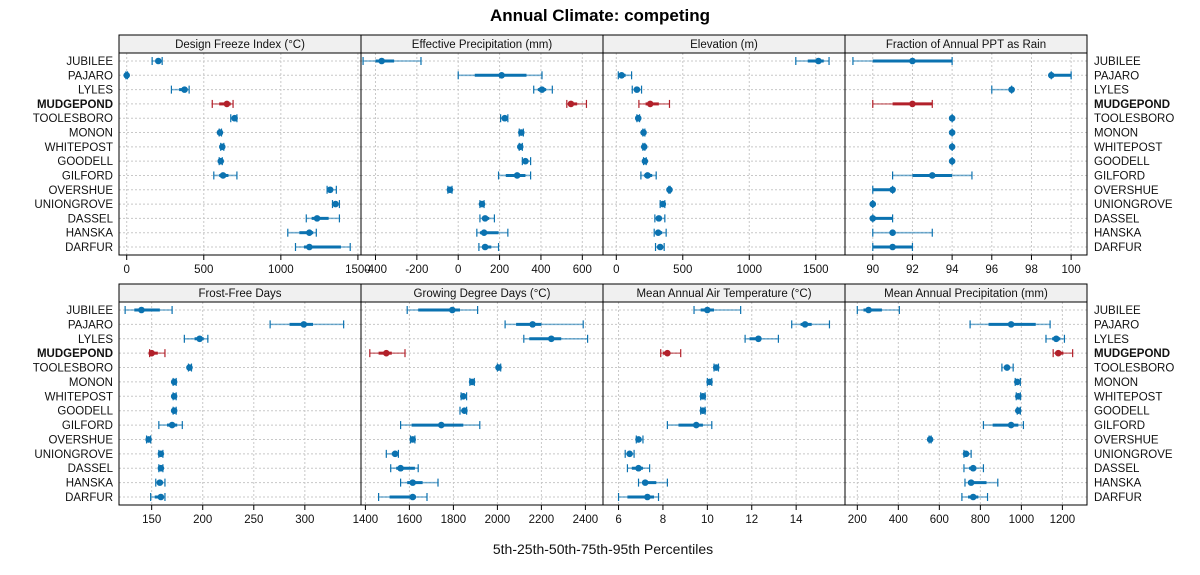 This screenshot has height=575, width=1200. I want to click on x-tick-label: 1000, so click(281, 270).